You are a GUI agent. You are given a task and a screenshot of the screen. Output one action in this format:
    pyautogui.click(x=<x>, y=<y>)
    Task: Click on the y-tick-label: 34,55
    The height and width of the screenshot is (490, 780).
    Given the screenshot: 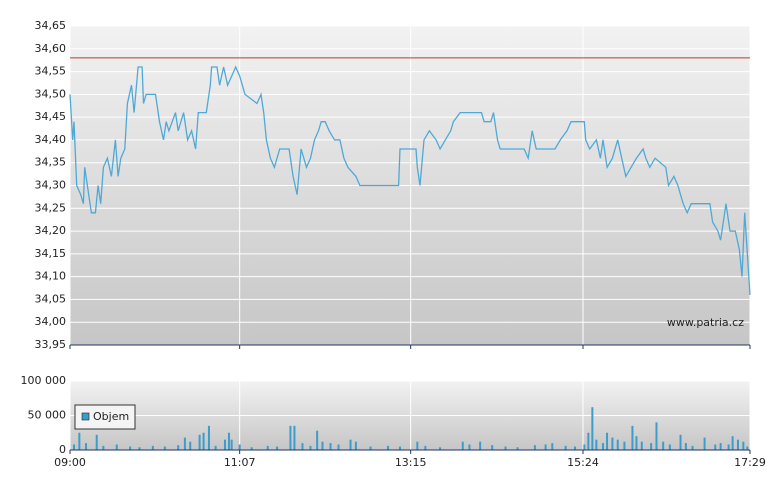 What is the action you would take?
    pyautogui.click(x=51, y=71)
    